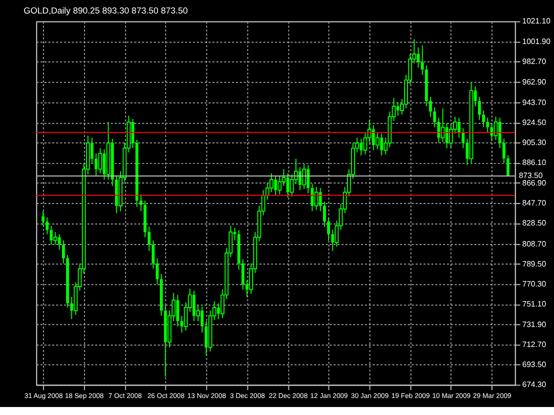 The image size is (554, 415). Describe the element at coordinates (534, 344) in the screenshot. I see `y-tick-label: 712.70` at that location.